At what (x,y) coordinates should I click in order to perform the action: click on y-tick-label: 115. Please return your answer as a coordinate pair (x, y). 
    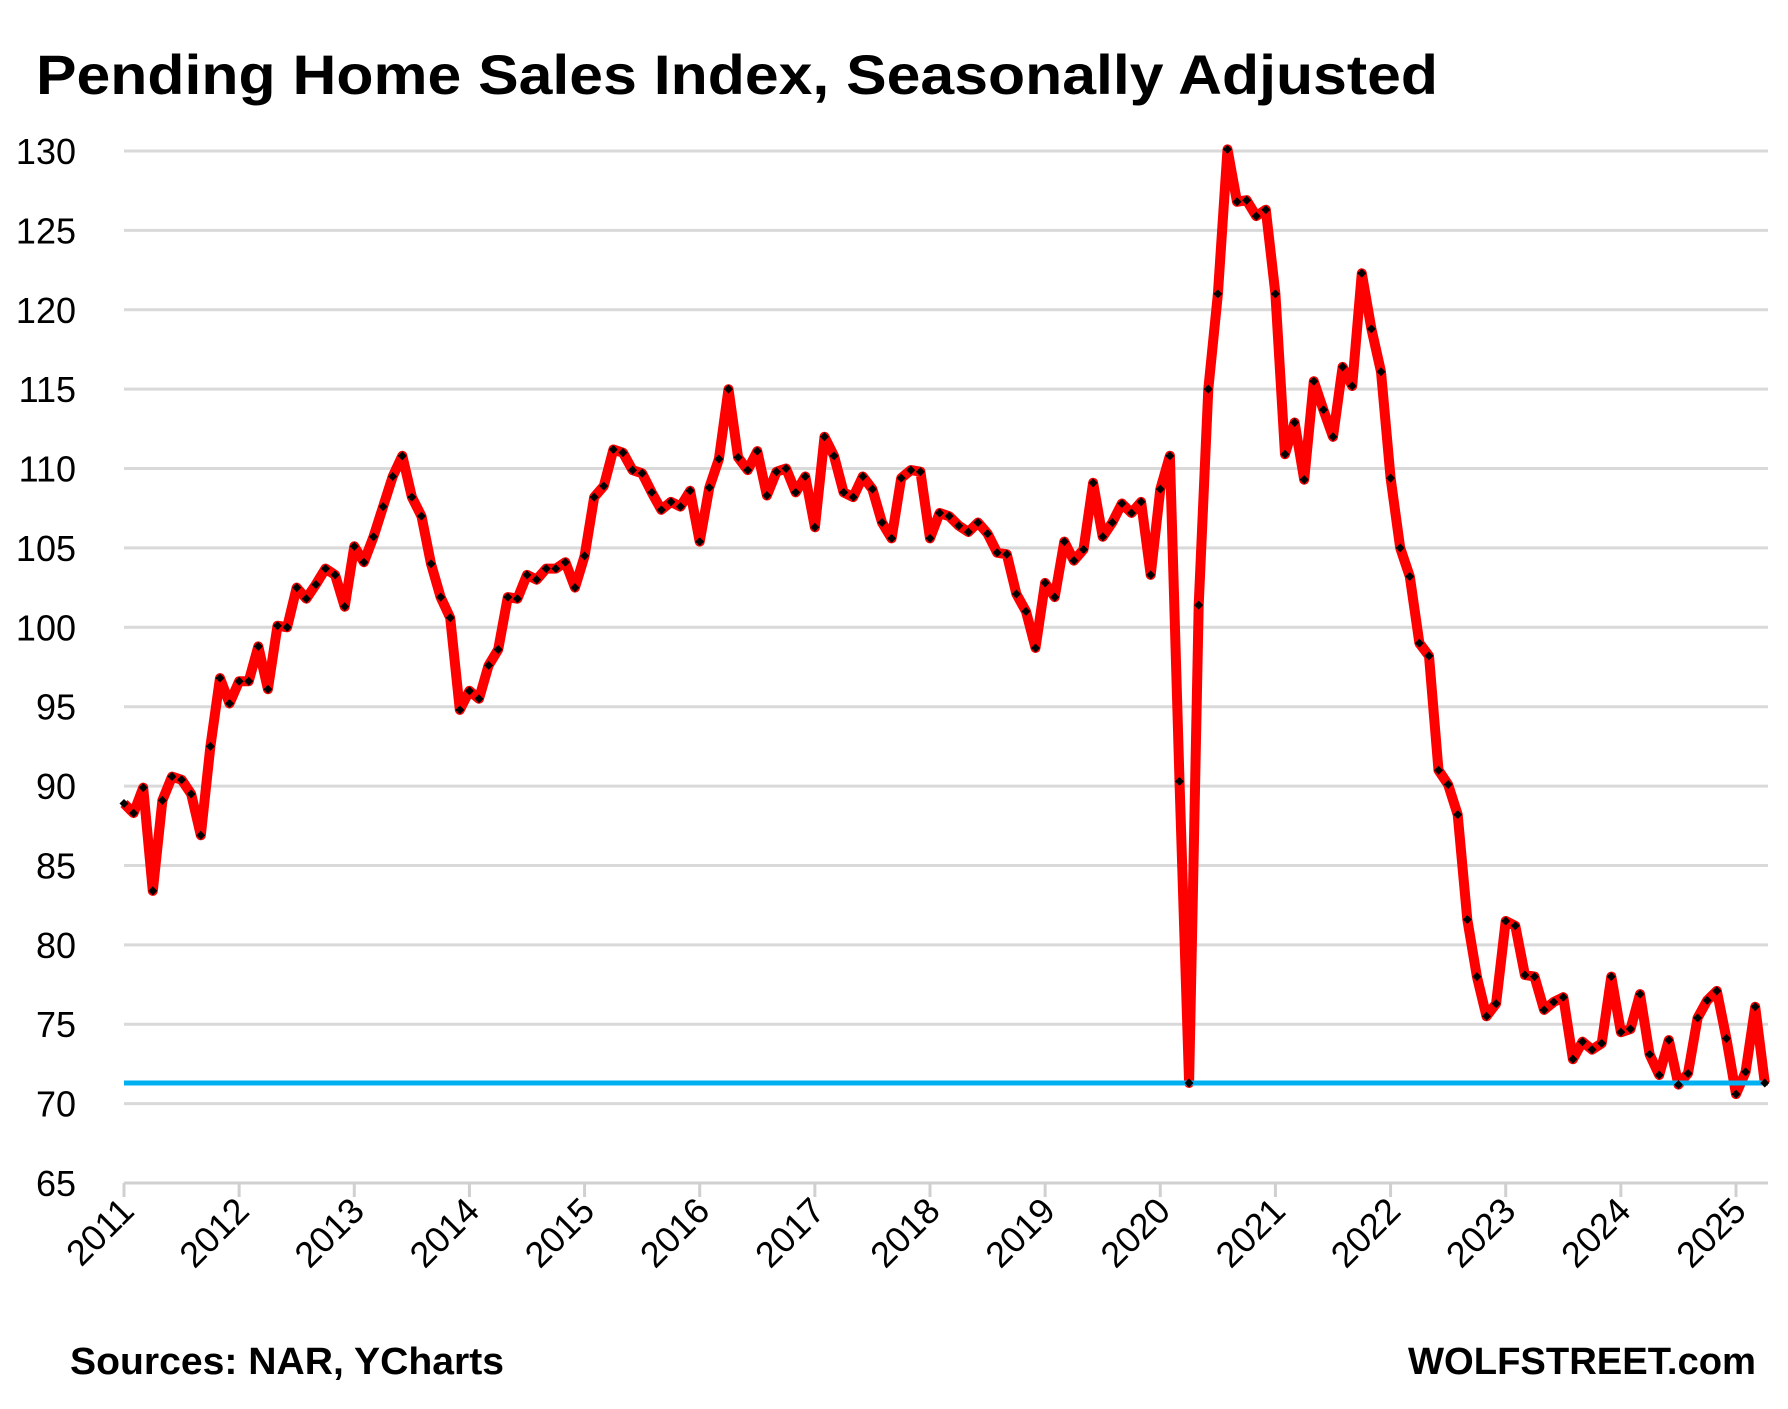
    Looking at the image, I should click on (47, 389).